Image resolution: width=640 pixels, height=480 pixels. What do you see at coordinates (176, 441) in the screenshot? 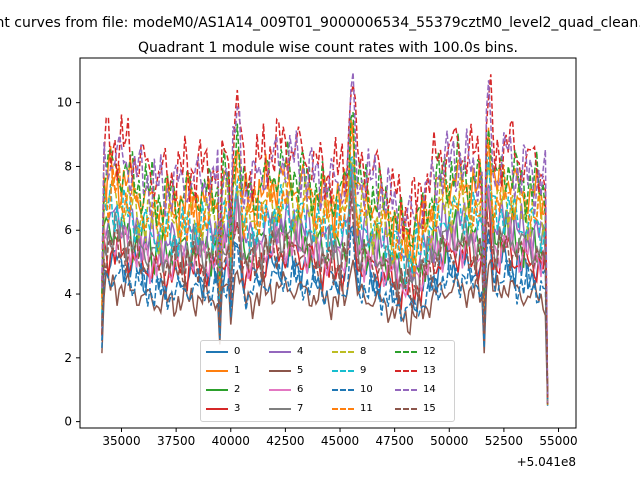
I see `x-tick-label: 37500` at bounding box center [176, 441].